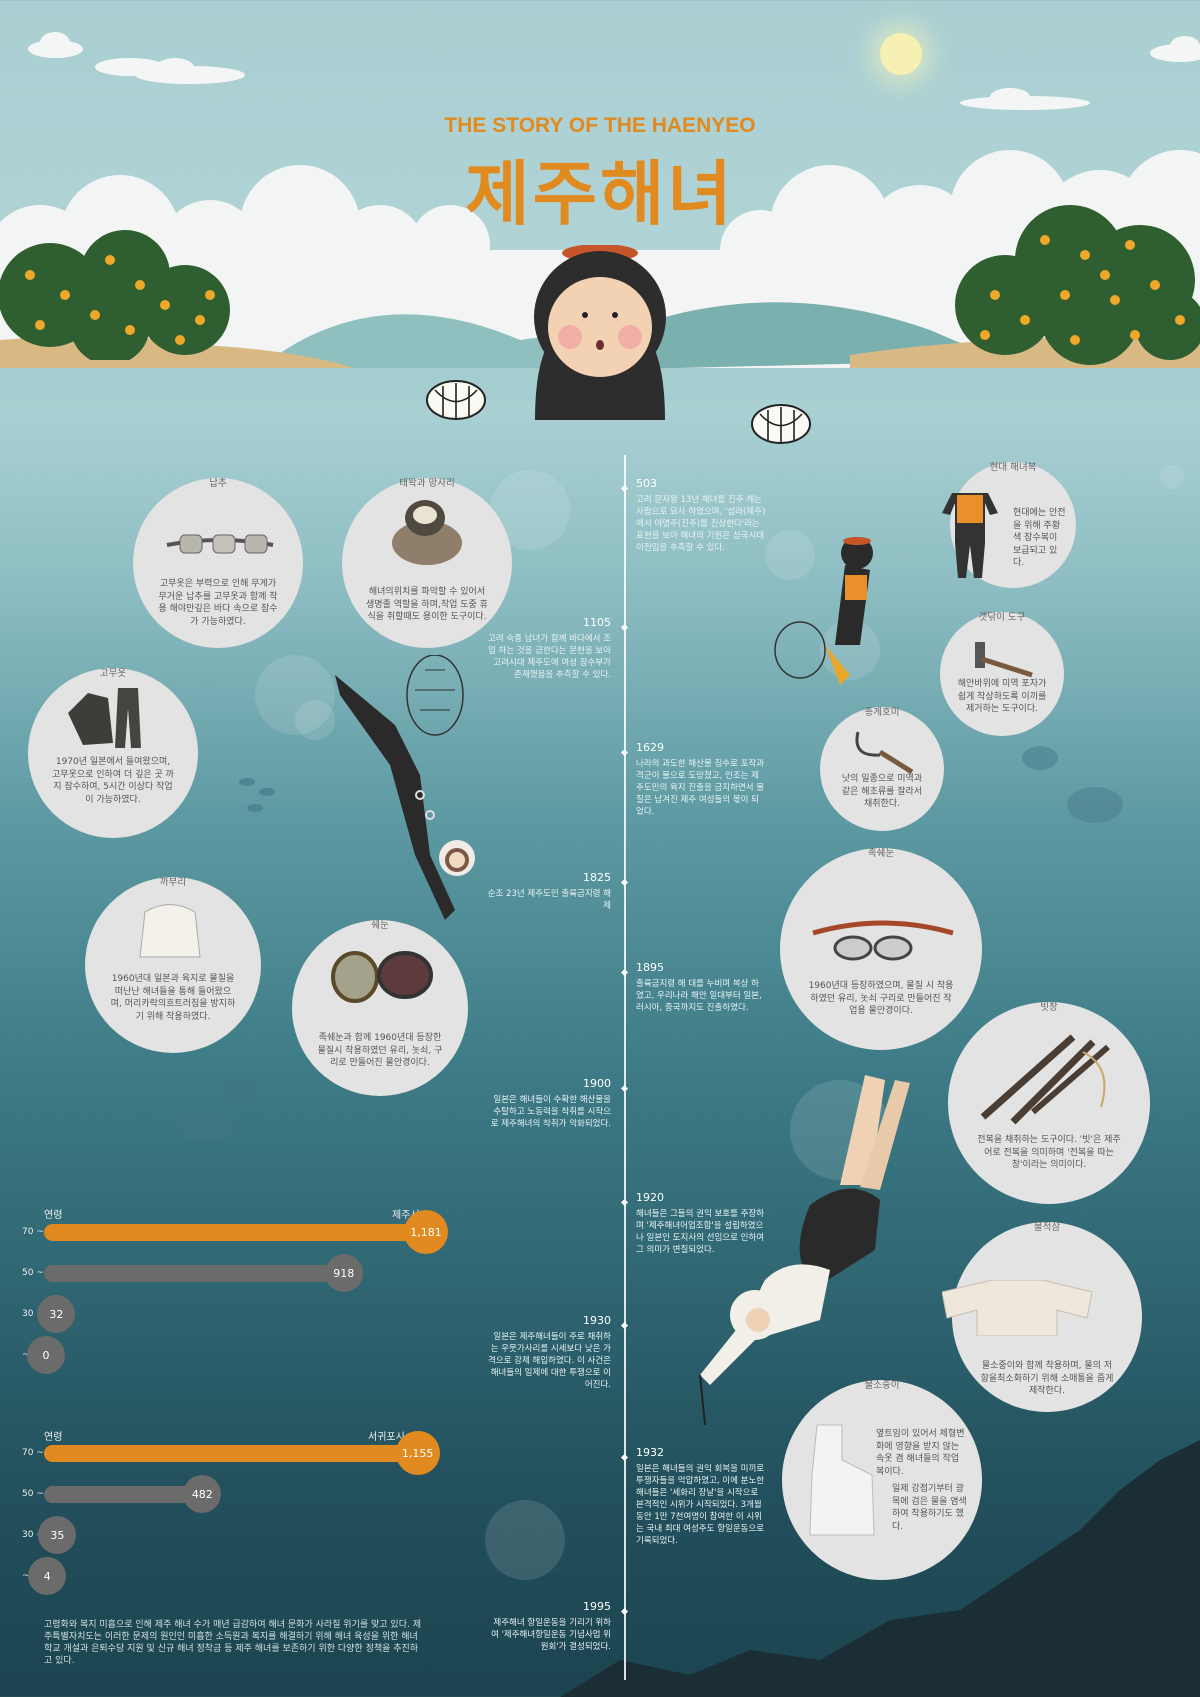 This screenshot has width=1200, height=1697. What do you see at coordinates (1002, 617) in the screenshot?
I see `tool-title: 갯닦이 도구` at bounding box center [1002, 617].